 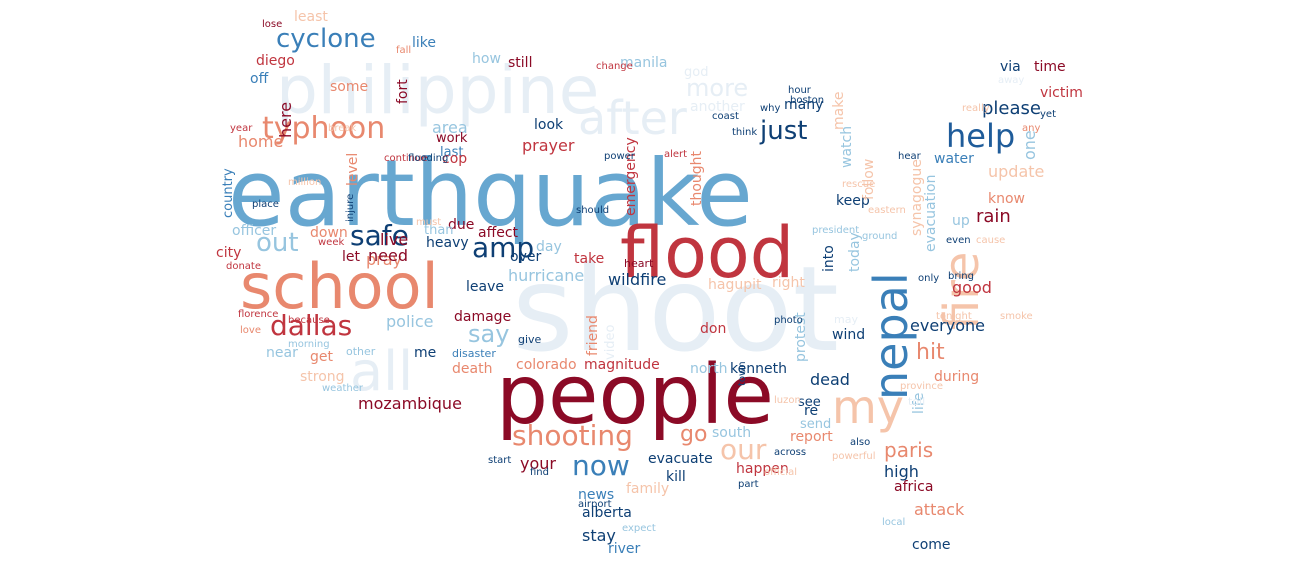 I want to click on cloud-word-65: your, so click(x=538, y=463).